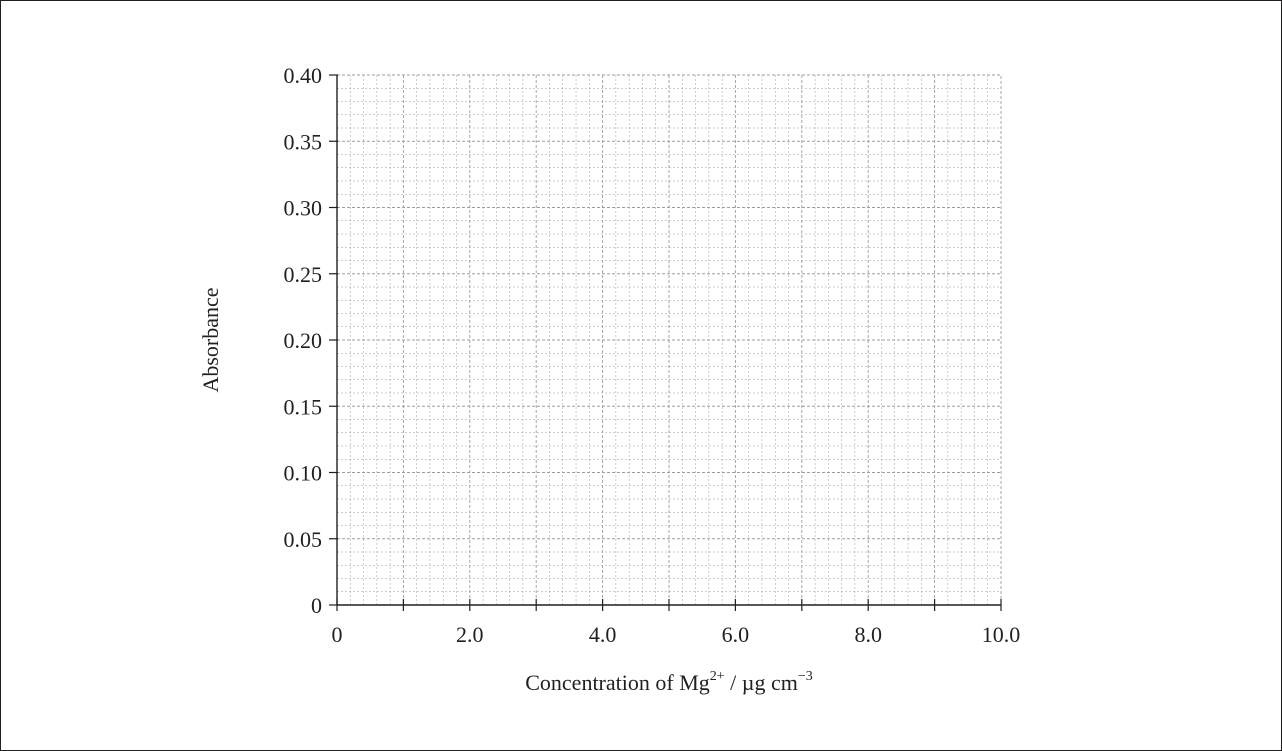  What do you see at coordinates (603, 634) in the screenshot?
I see `x-tick-label: 4.0` at bounding box center [603, 634].